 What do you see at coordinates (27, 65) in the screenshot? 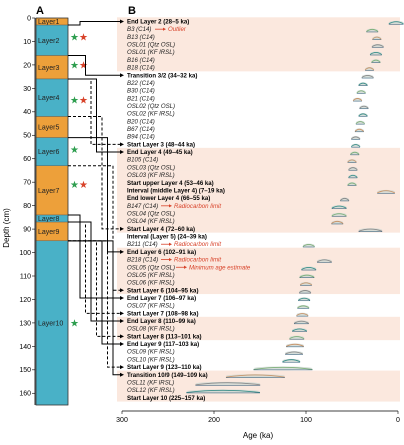
I see `depth-tick-label: 20` at bounding box center [27, 65].